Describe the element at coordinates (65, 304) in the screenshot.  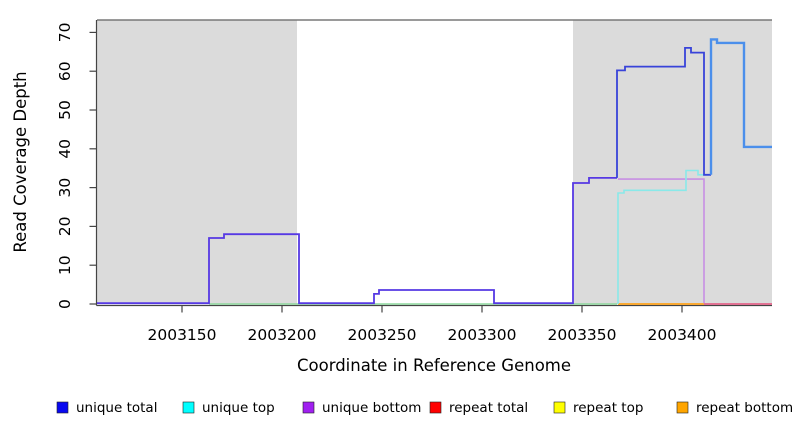
I see `y-tick-label: 0` at that location.